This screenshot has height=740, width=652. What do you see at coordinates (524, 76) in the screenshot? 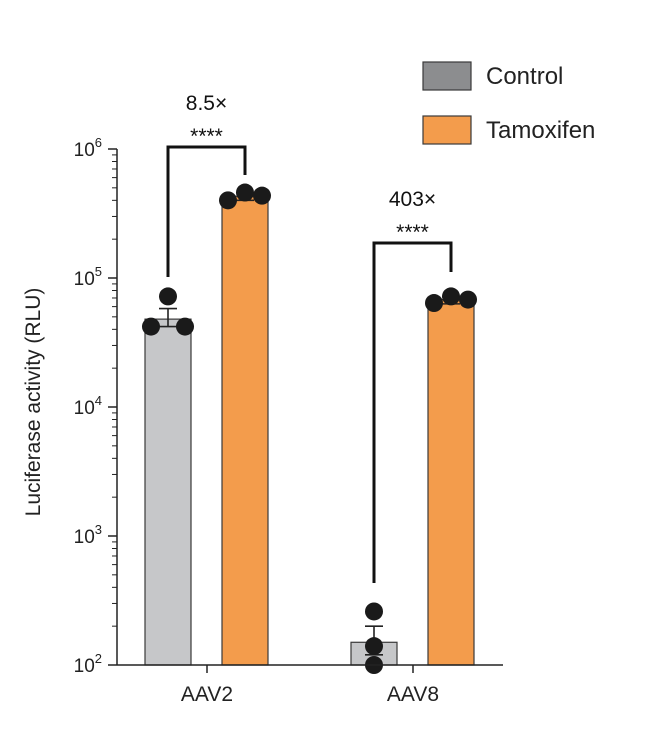
I see `legend-label-control: Control` at bounding box center [524, 76].